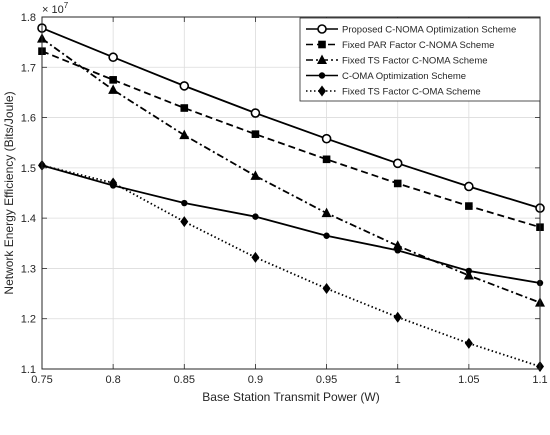 Image resolution: width=550 pixels, height=435 pixels. What do you see at coordinates (322, 59) in the screenshot?
I see `legend-marker-triangle` at bounding box center [322, 59].